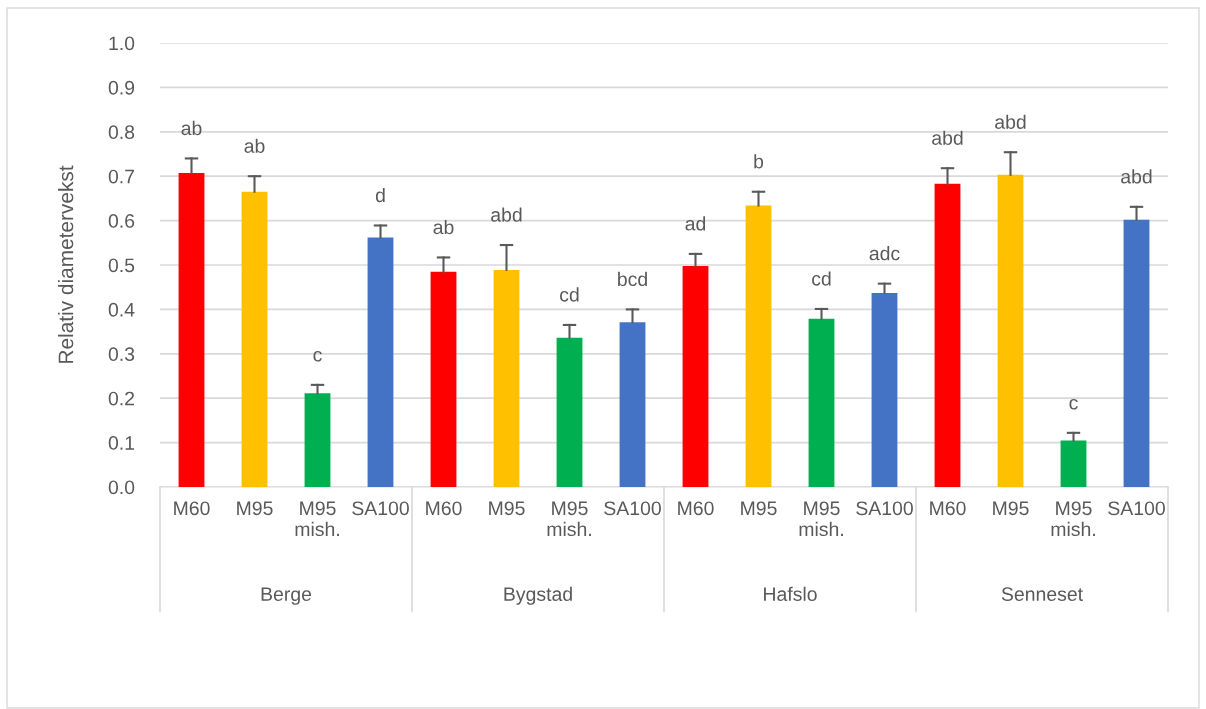 This screenshot has height=709, width=1206. Describe the element at coordinates (1042, 594) in the screenshot. I see `text: Senneset` at that location.